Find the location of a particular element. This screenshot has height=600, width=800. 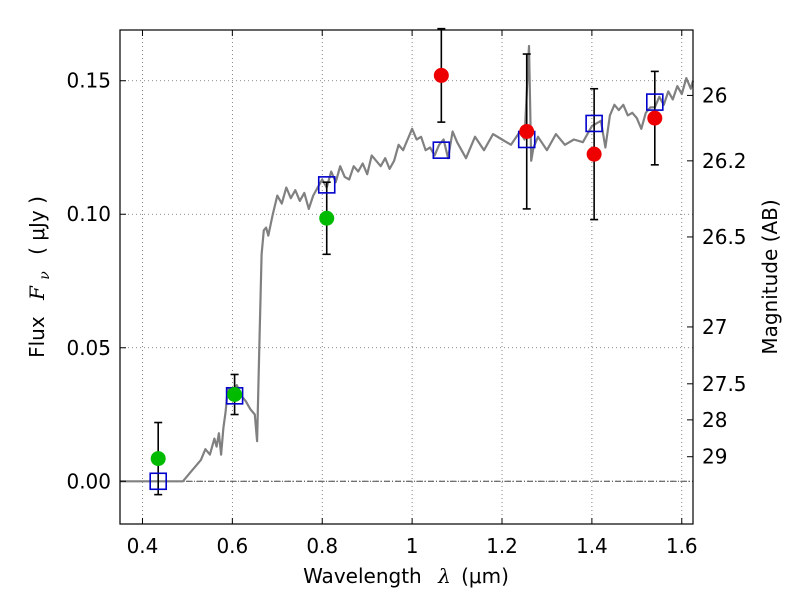

y2-tick-label: 26.2 is located at coordinates (724, 161).